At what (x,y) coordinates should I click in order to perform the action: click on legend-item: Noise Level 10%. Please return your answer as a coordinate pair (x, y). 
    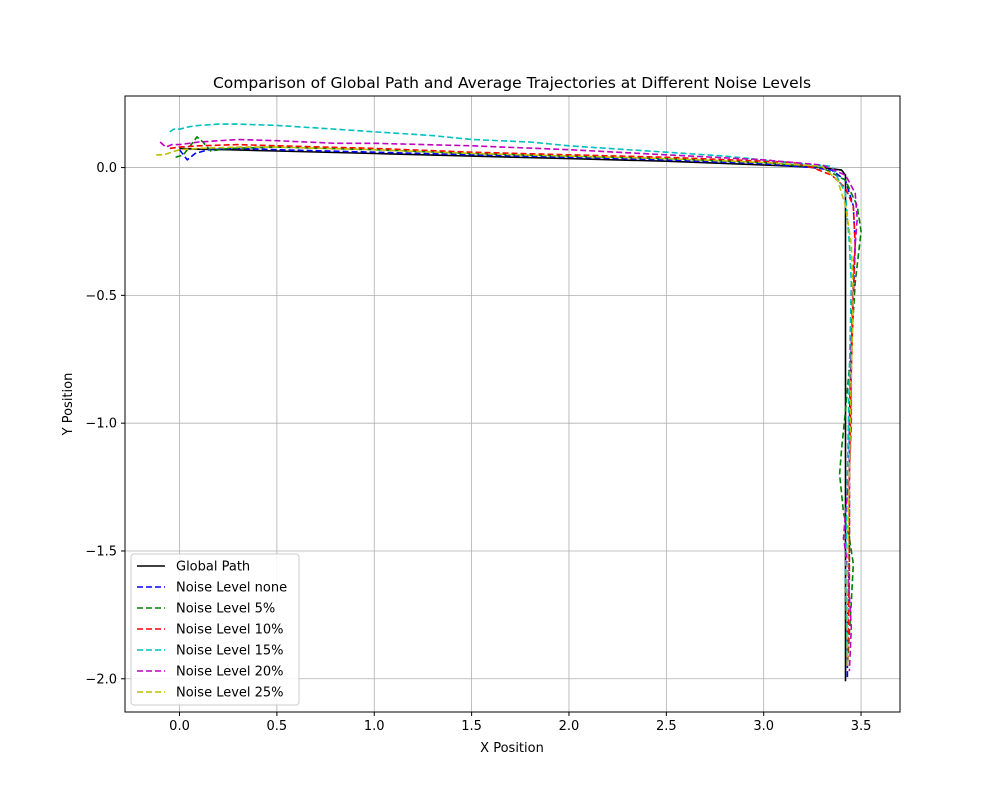
    Looking at the image, I should click on (210, 630).